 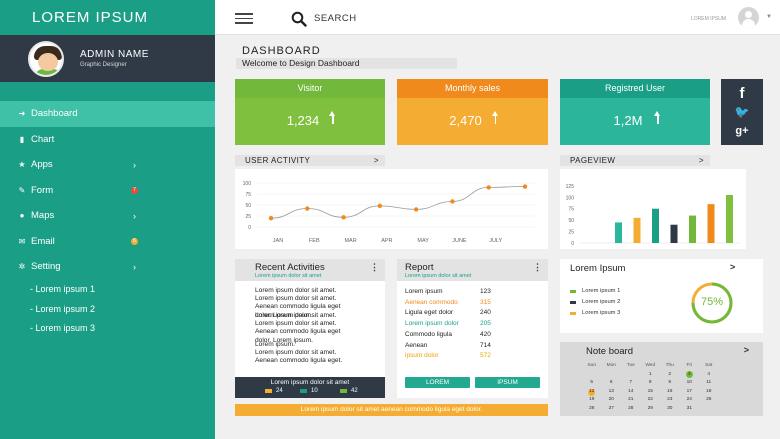 What do you see at coordinates (107, 267) in the screenshot?
I see `sidebar-item-setting: ✲ Setting ›` at bounding box center [107, 267].